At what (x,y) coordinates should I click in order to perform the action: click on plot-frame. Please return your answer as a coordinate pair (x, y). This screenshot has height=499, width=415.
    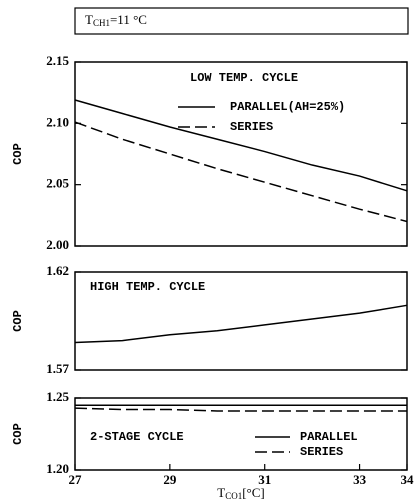
    Looking at the image, I should click on (241, 434).